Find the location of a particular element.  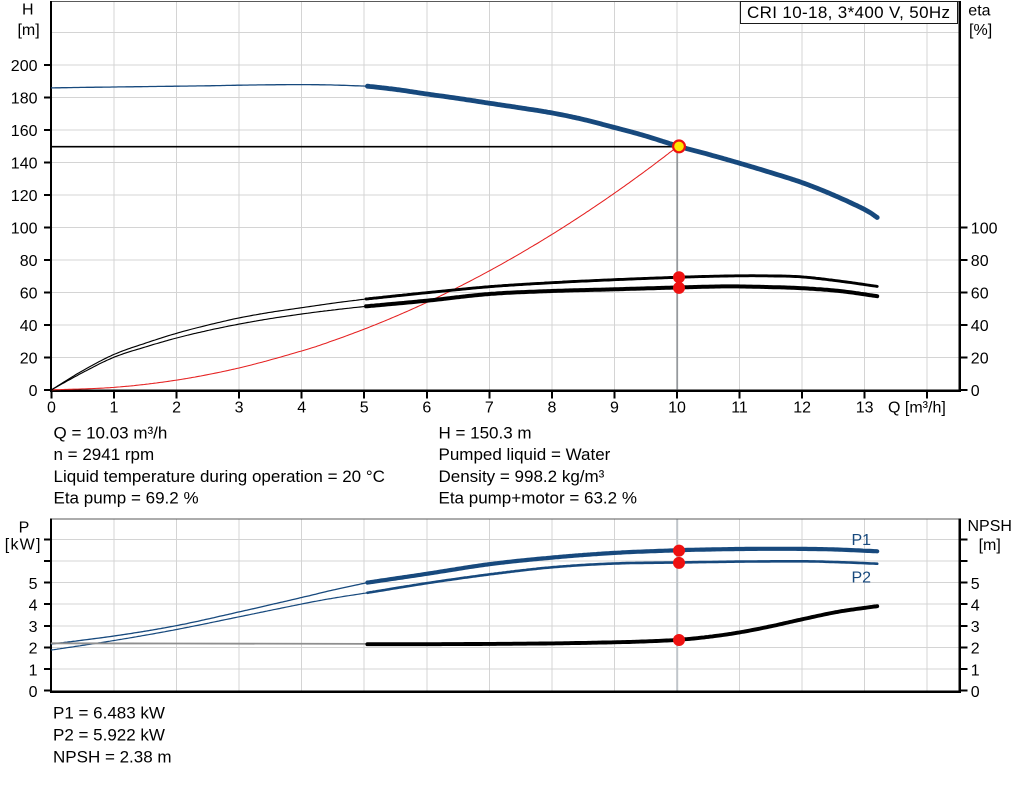

svg-text: Eta pump+motor = 63.2 % is located at coordinates (538, 498).